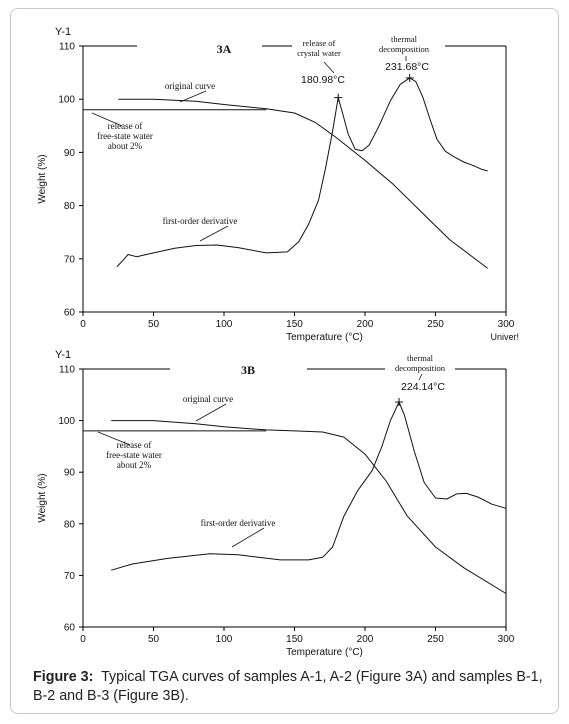 The height and width of the screenshot is (724, 569). Describe the element at coordinates (248, 370) in the screenshot. I see `panel-title: 3B` at that location.